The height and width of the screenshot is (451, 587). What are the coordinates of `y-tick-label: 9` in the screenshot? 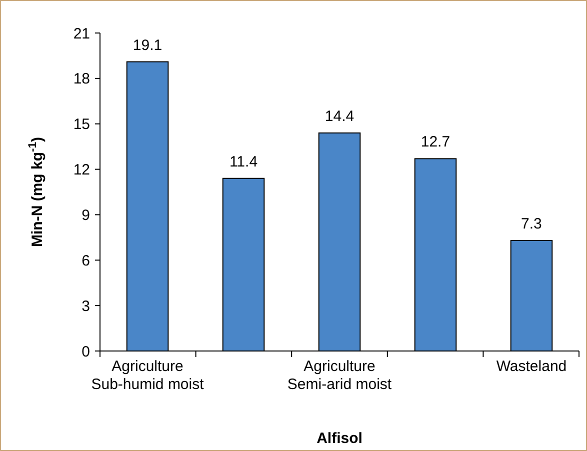 It's located at (86, 215).